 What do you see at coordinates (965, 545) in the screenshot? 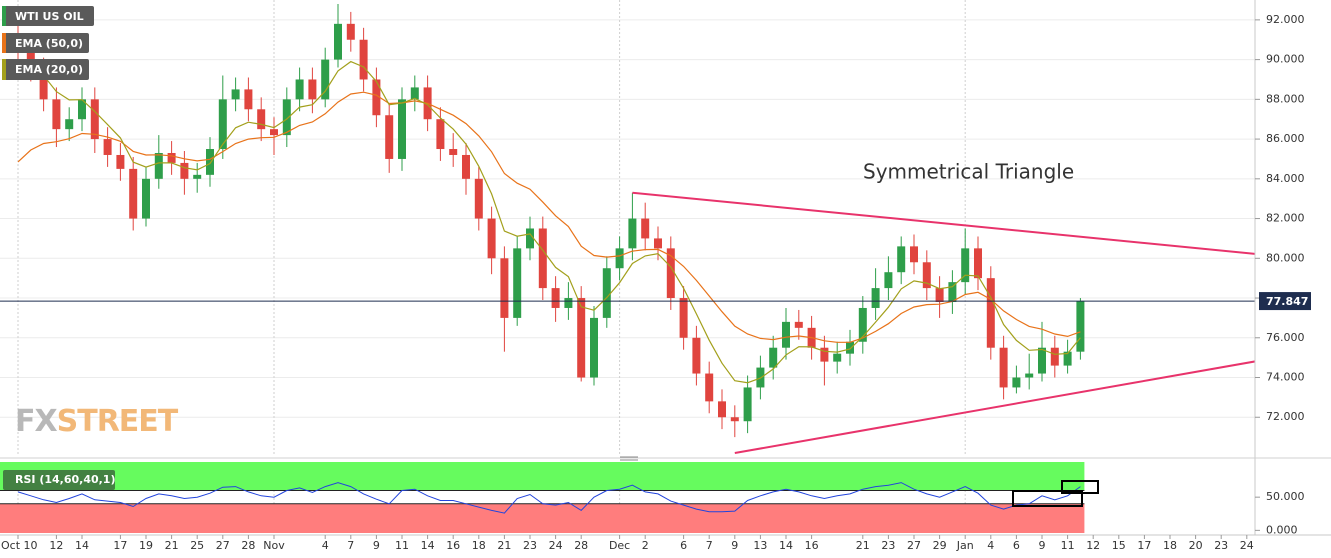
I see `x-tick-label: Jan` at bounding box center [965, 545].